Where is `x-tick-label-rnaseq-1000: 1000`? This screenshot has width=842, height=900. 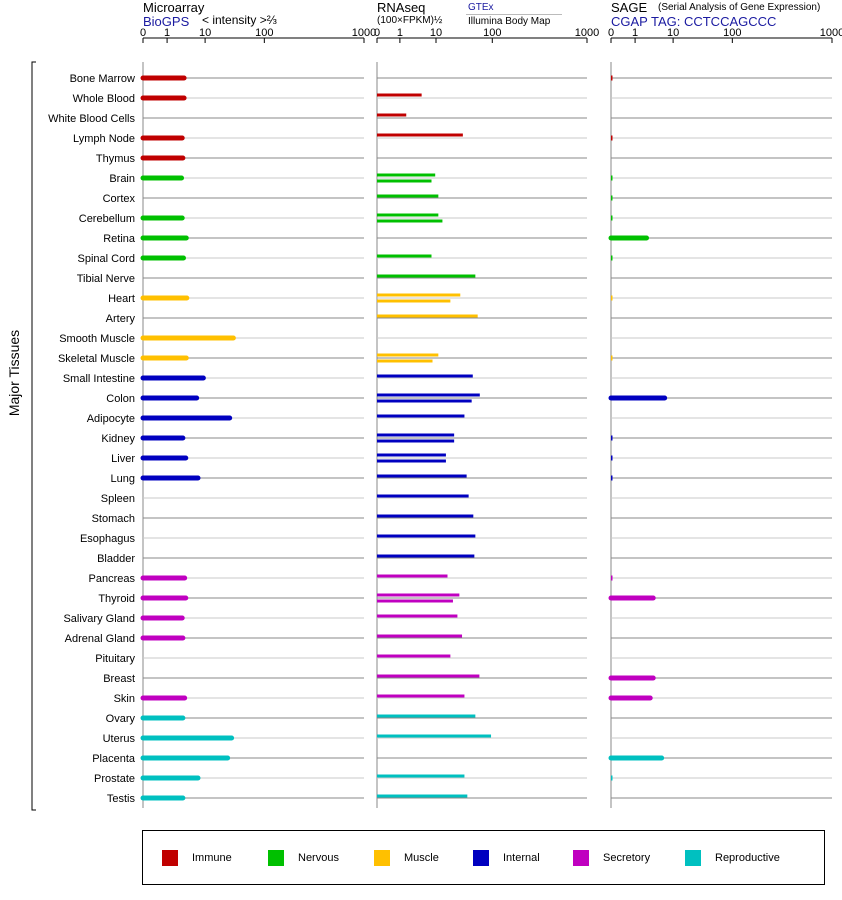 x-tick-label-rnaseq-1000: 1000 is located at coordinates (587, 33).